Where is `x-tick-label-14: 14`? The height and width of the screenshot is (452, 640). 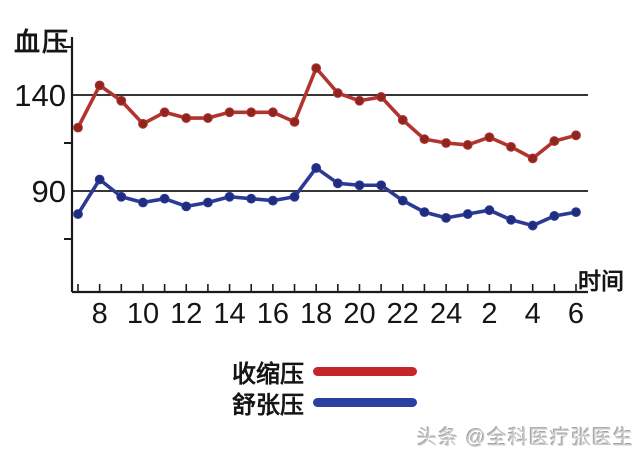 x-tick-label-14: 14 is located at coordinates (229, 314).